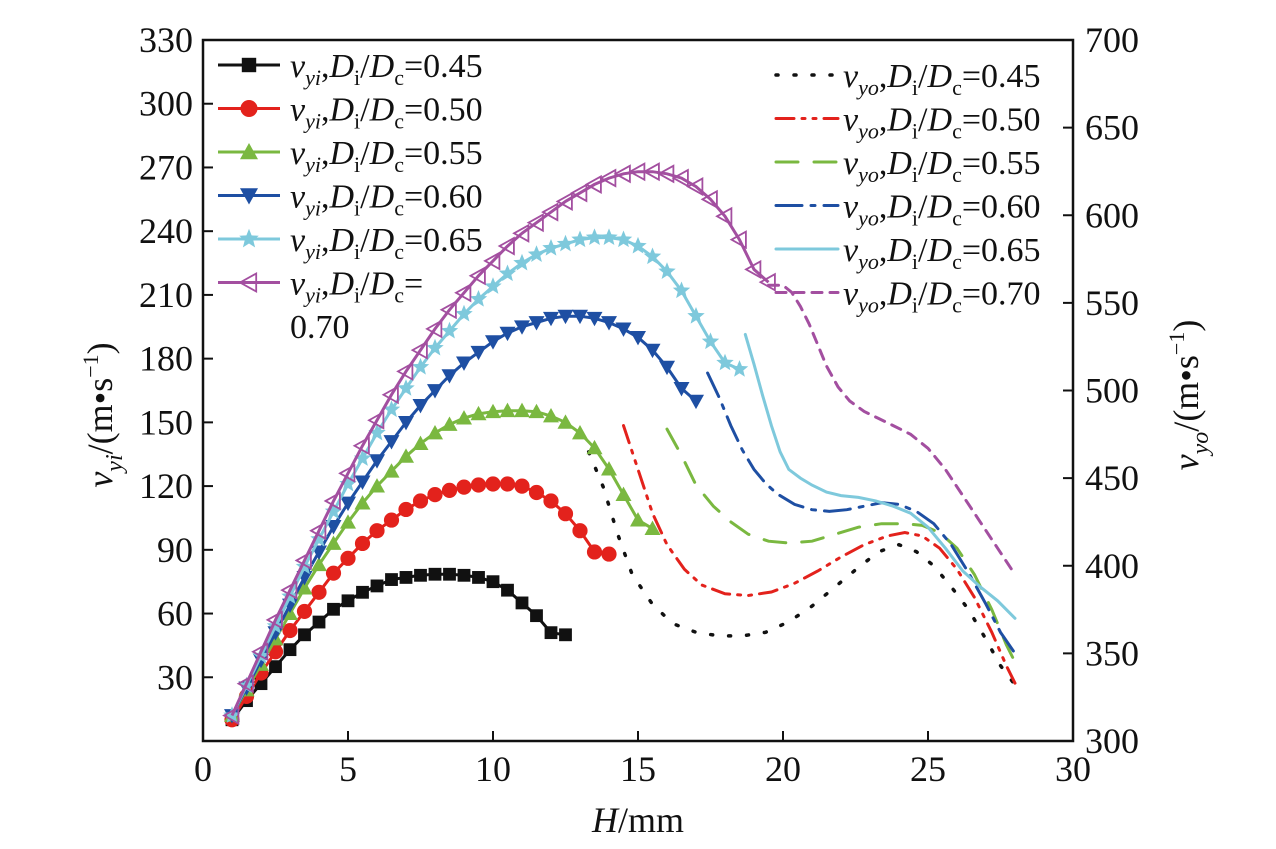  What do you see at coordinates (175, 550) in the screenshot?
I see `left-tick-label: 90` at bounding box center [175, 550].